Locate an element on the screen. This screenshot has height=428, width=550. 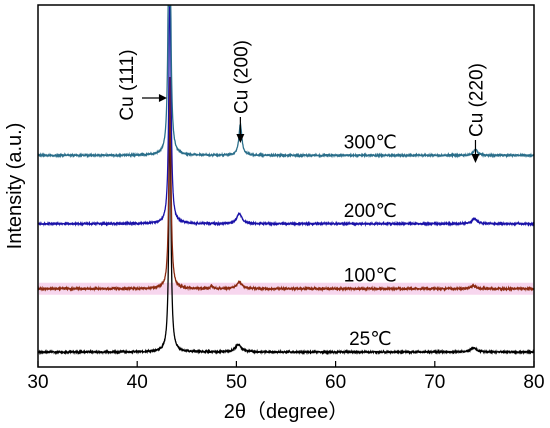
x-tick-label: 50 is located at coordinates (236, 382).